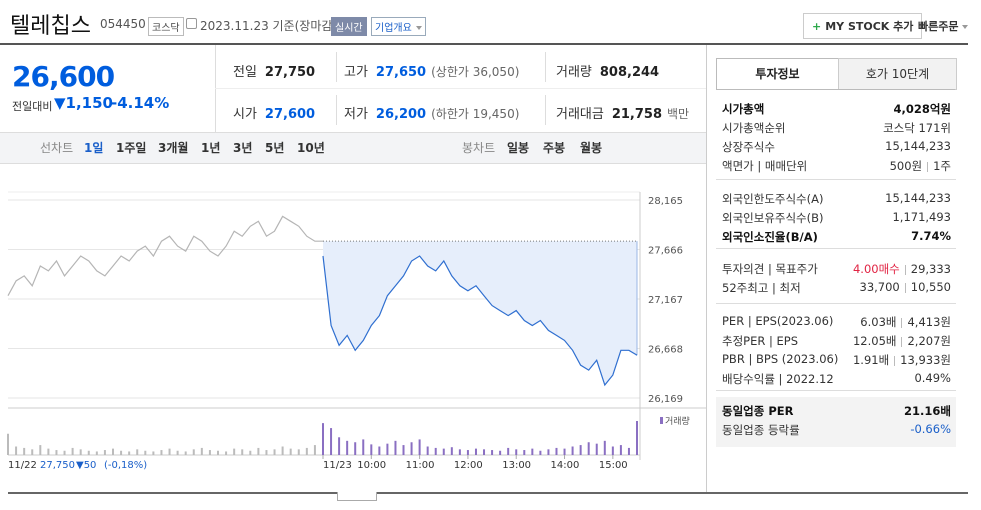 Image resolution: width=981 pixels, height=510 pixels. Describe the element at coordinates (125, 465) in the screenshot. I see `prev-percent: (-0,18%)` at that location.